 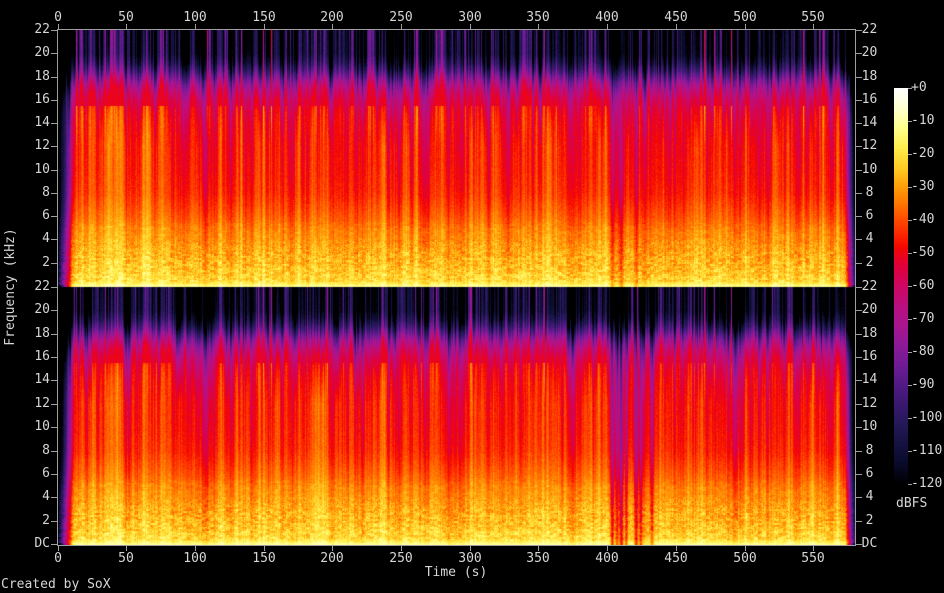 I want to click on freq-tick-label-right: DC, so click(x=869, y=543).